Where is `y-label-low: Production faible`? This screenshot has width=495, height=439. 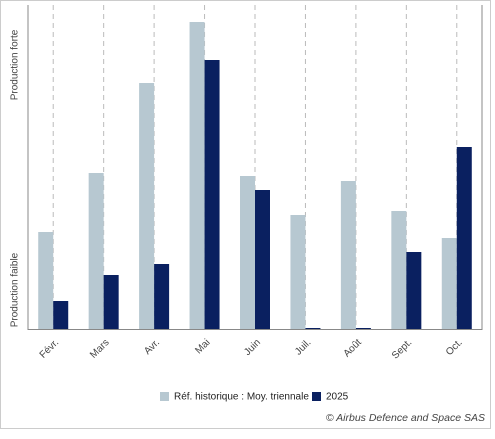
y-label-low: Production faible is located at coordinates (15, 289).